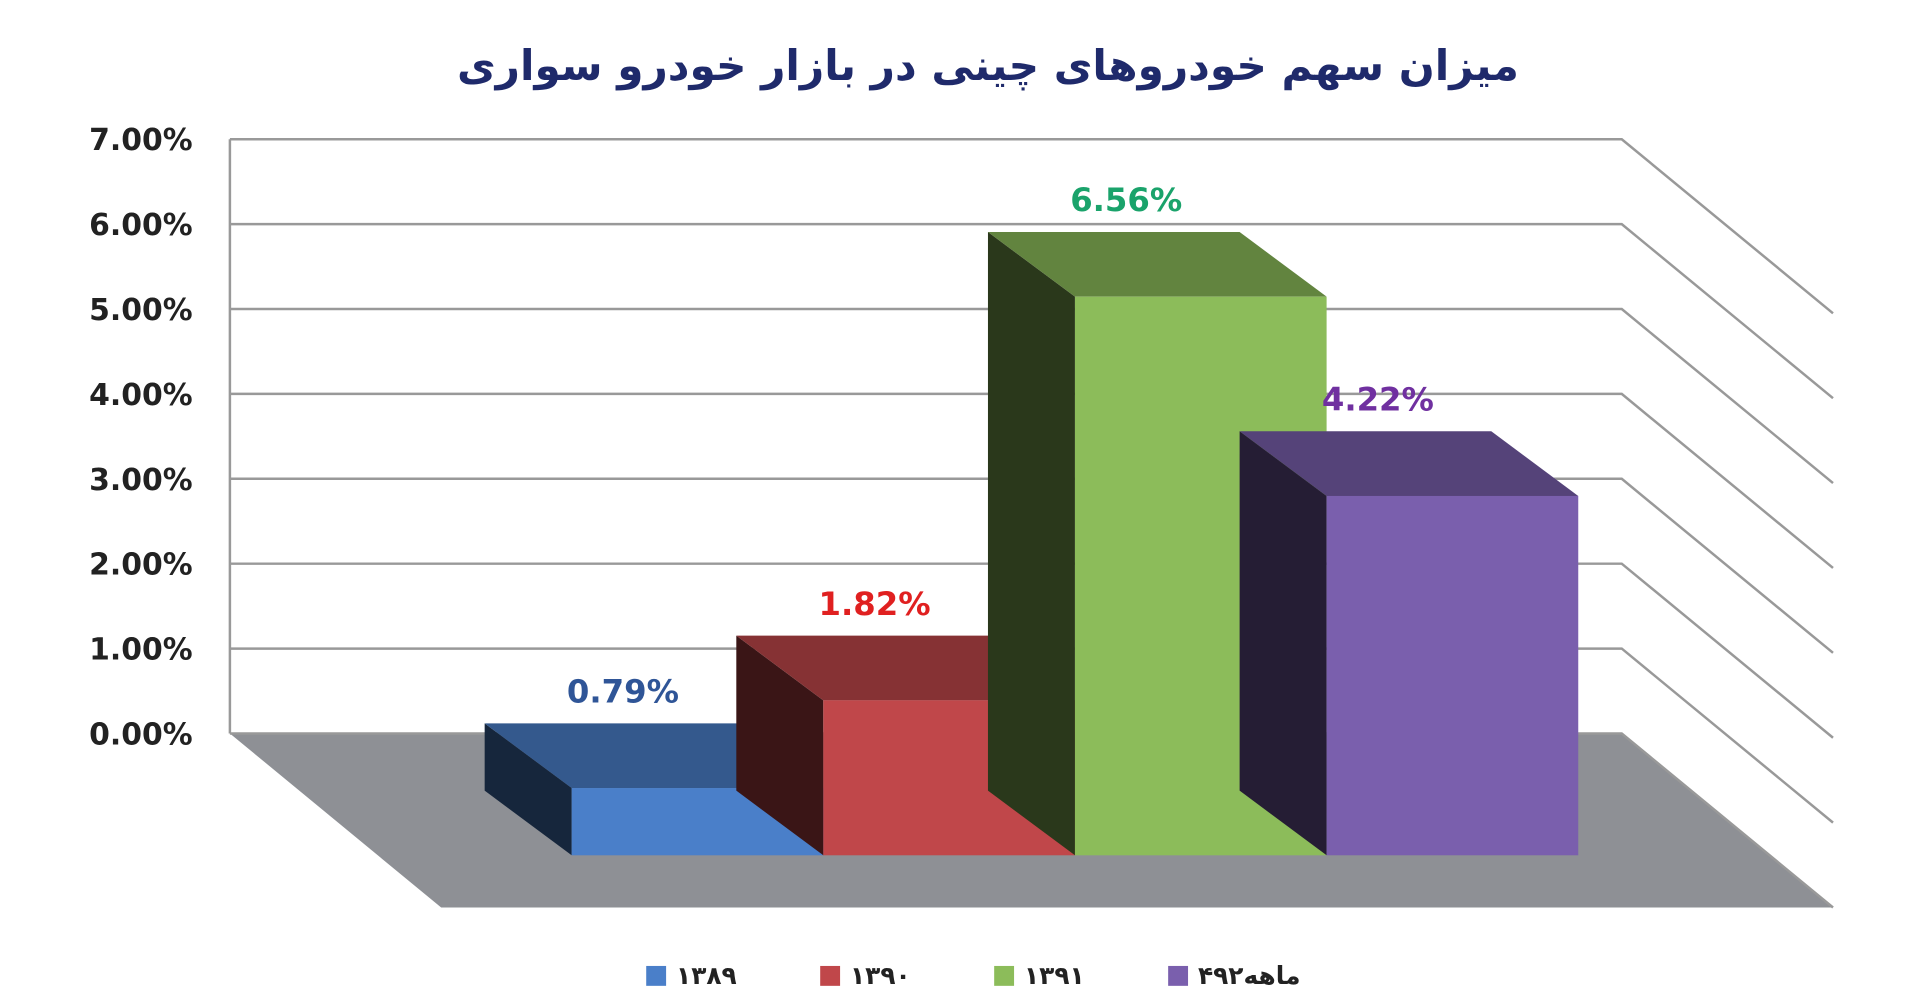  I want to click on legend-label: ۱۳۹۰, so click(880, 975).